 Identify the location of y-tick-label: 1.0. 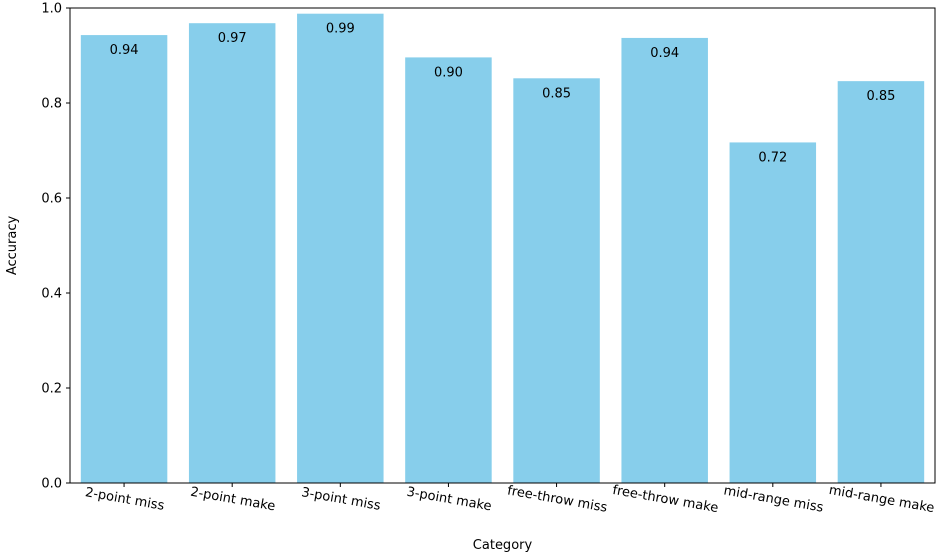
(51, 9).